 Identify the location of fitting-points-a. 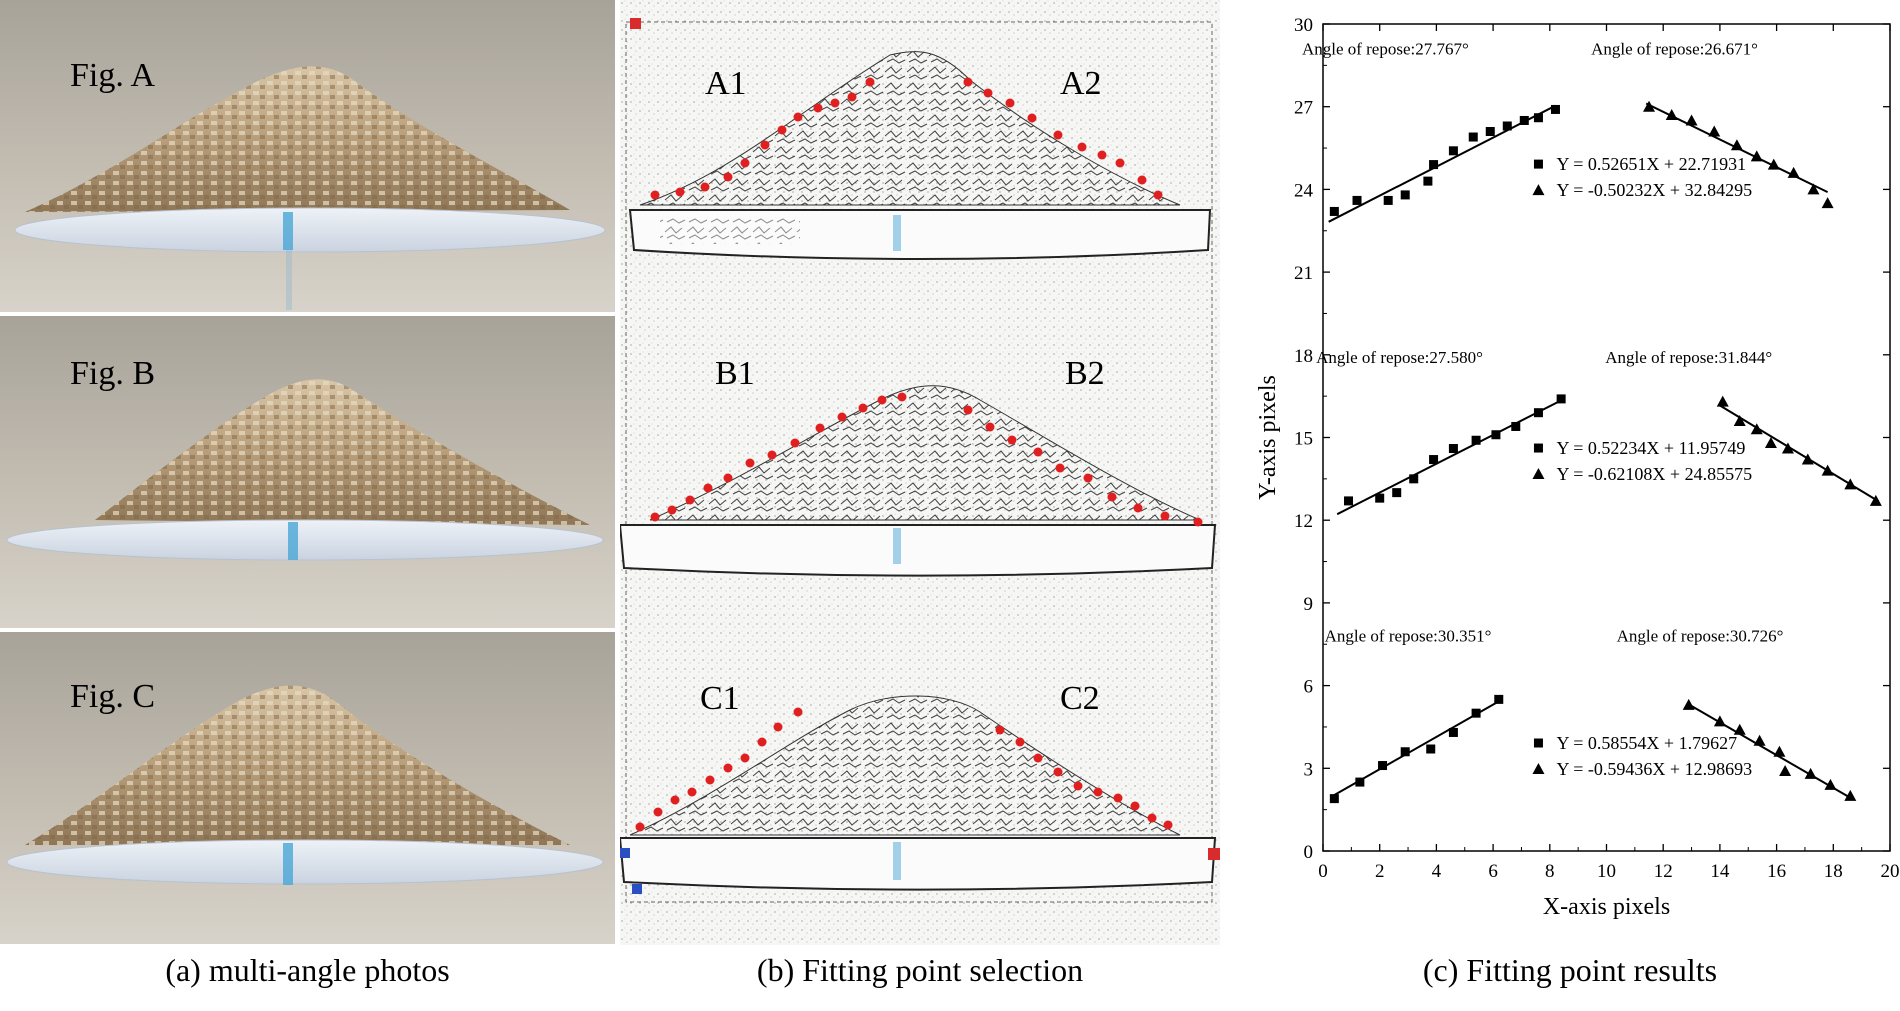
(906, 138).